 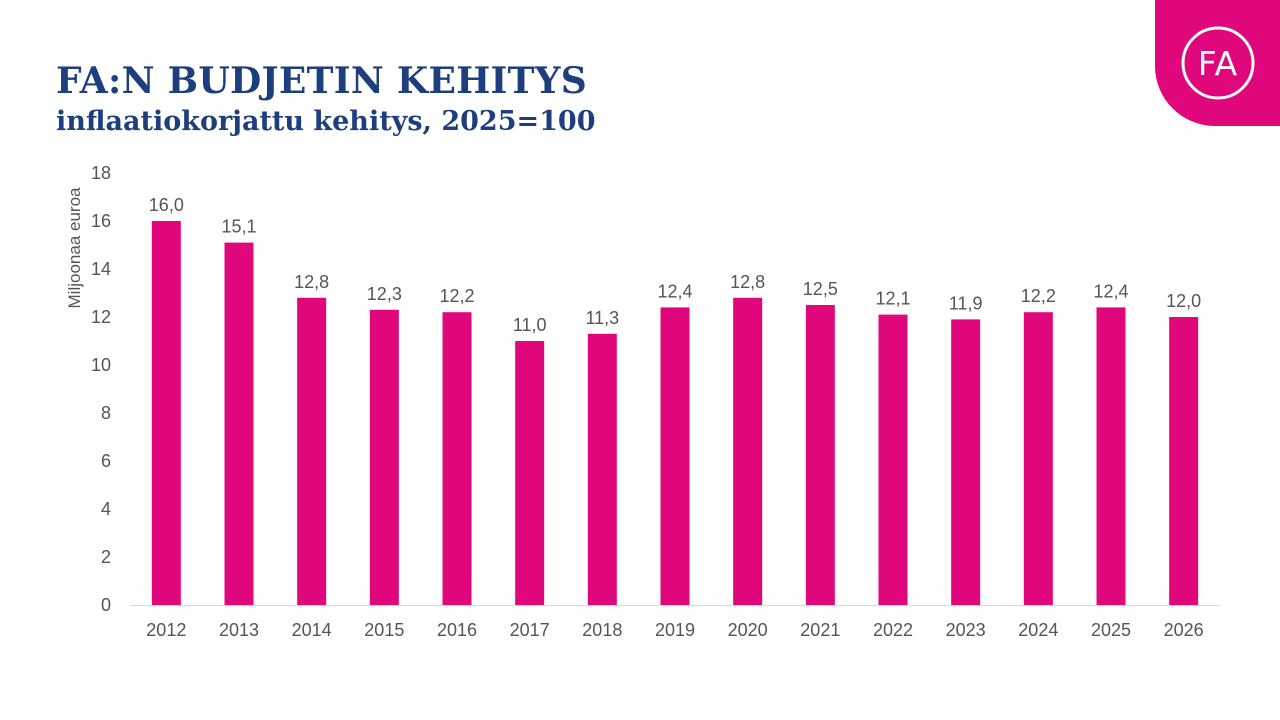 What do you see at coordinates (748, 630) in the screenshot?
I see `x-tick-label-2020: 2020` at bounding box center [748, 630].